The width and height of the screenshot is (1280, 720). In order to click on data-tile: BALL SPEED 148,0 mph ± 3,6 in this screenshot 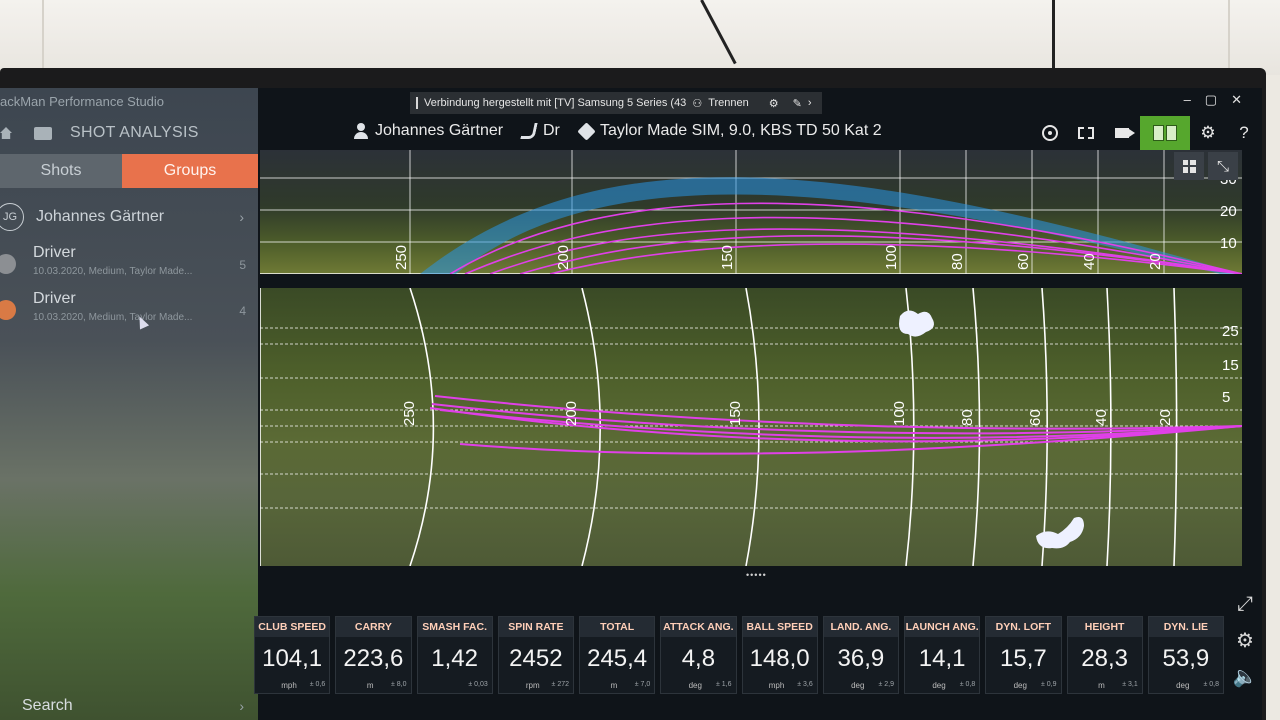, I will do `click(779, 655)`.